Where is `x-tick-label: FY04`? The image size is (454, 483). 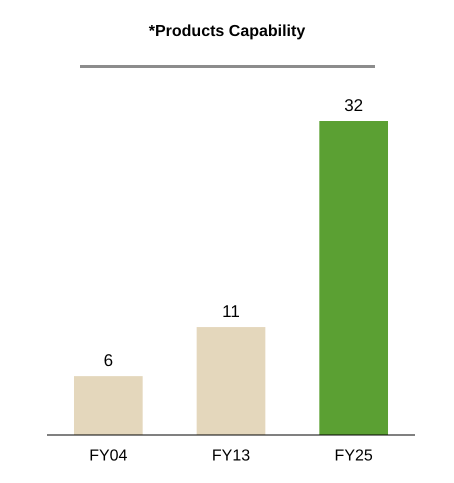 x-tick-label: FY04 is located at coordinates (108, 455).